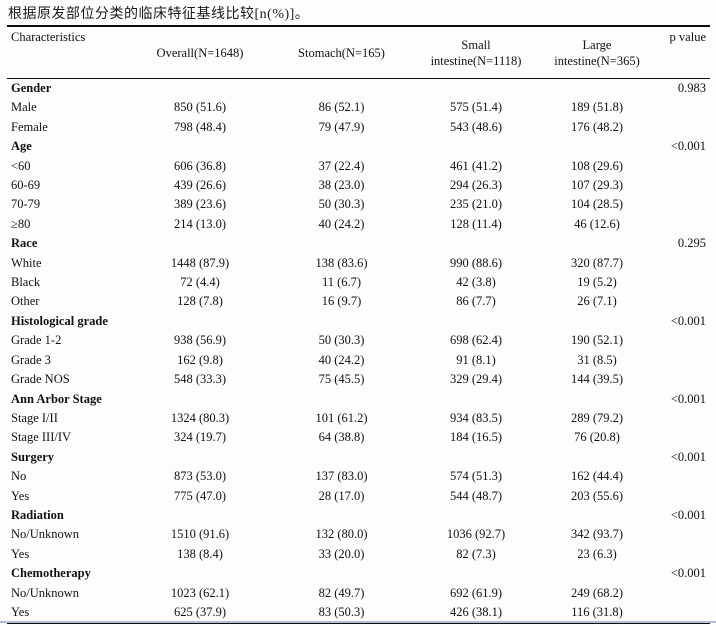 The height and width of the screenshot is (626, 716). I want to click on table-row: Chemotherapy <0.001, so click(358, 573).